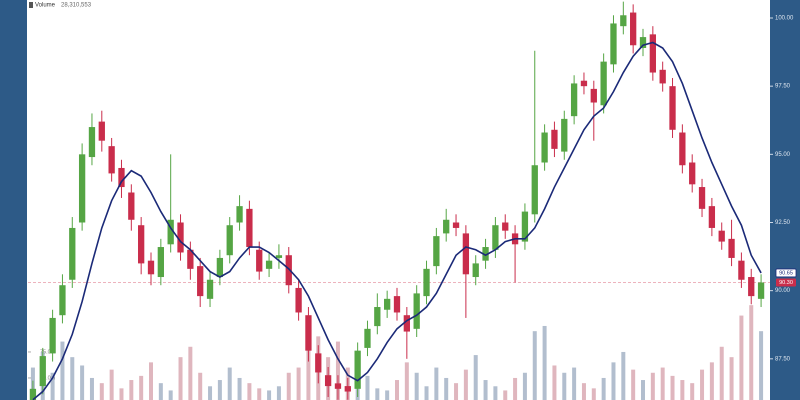 Image resolution: width=800 pixels, height=400 pixels. What do you see at coordinates (783, 155) in the screenshot?
I see `y-tick-label: 95.00` at bounding box center [783, 155].